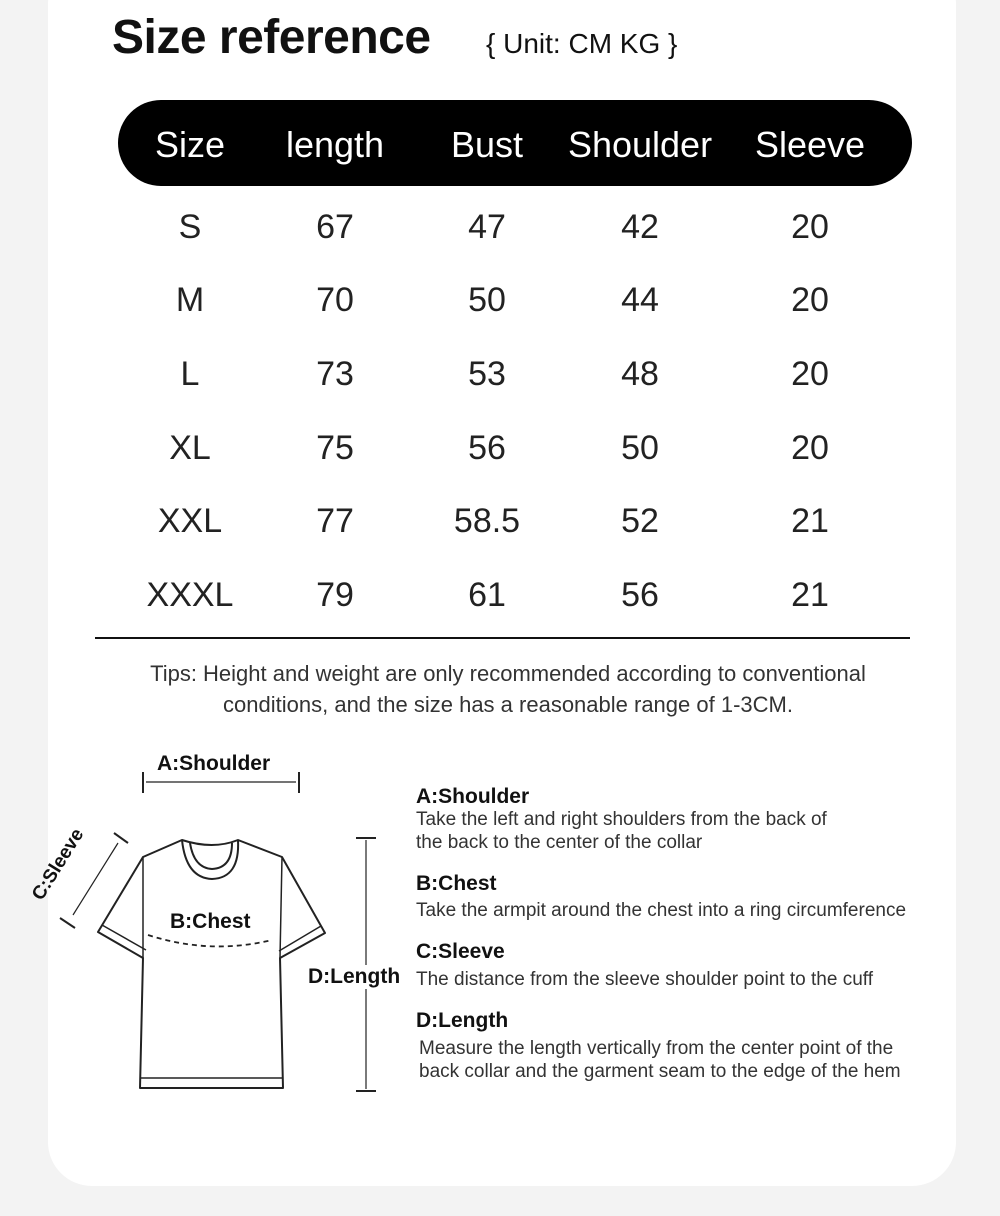 This screenshot has width=1000, height=1216. Describe the element at coordinates (211, 964) in the screenshot. I see `tshirt-outline` at that location.